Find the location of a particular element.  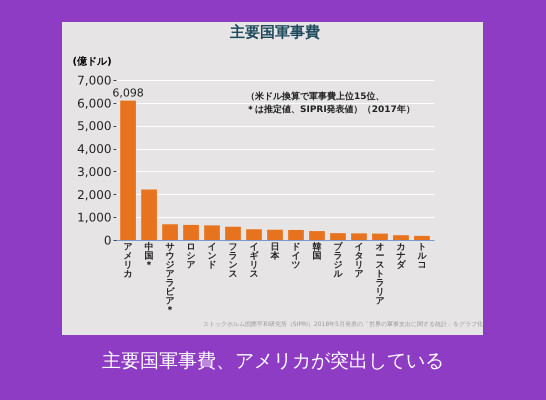

x-tick-label: 日本 is located at coordinates (275, 252).